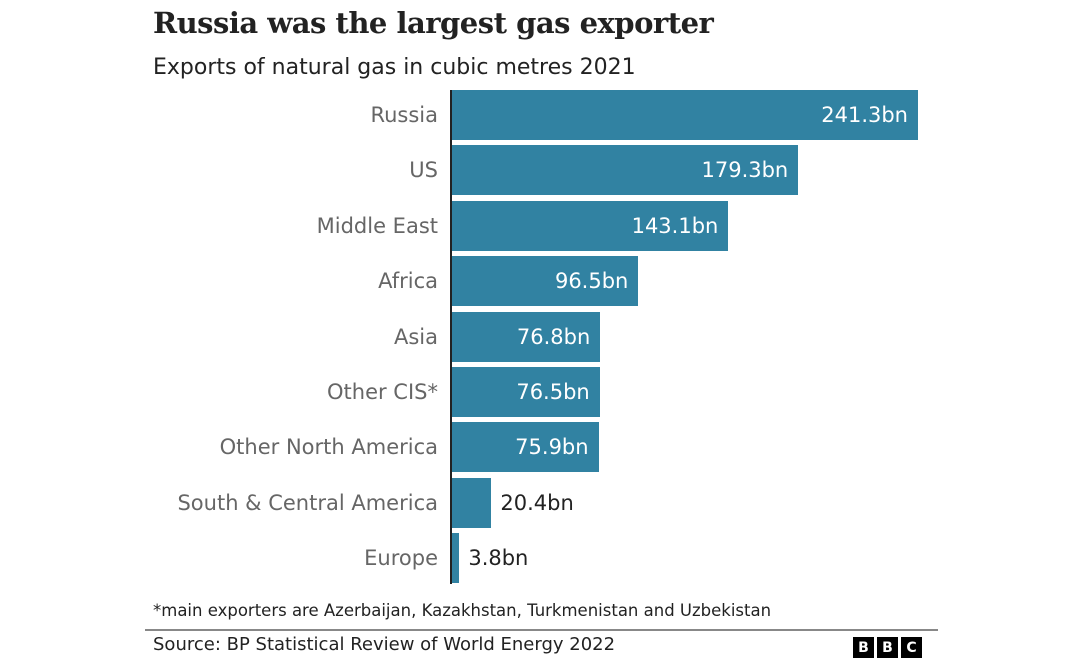 The height and width of the screenshot is (662, 1080). Describe the element at coordinates (377, 225) in the screenshot. I see `category-label: Middle East` at that location.